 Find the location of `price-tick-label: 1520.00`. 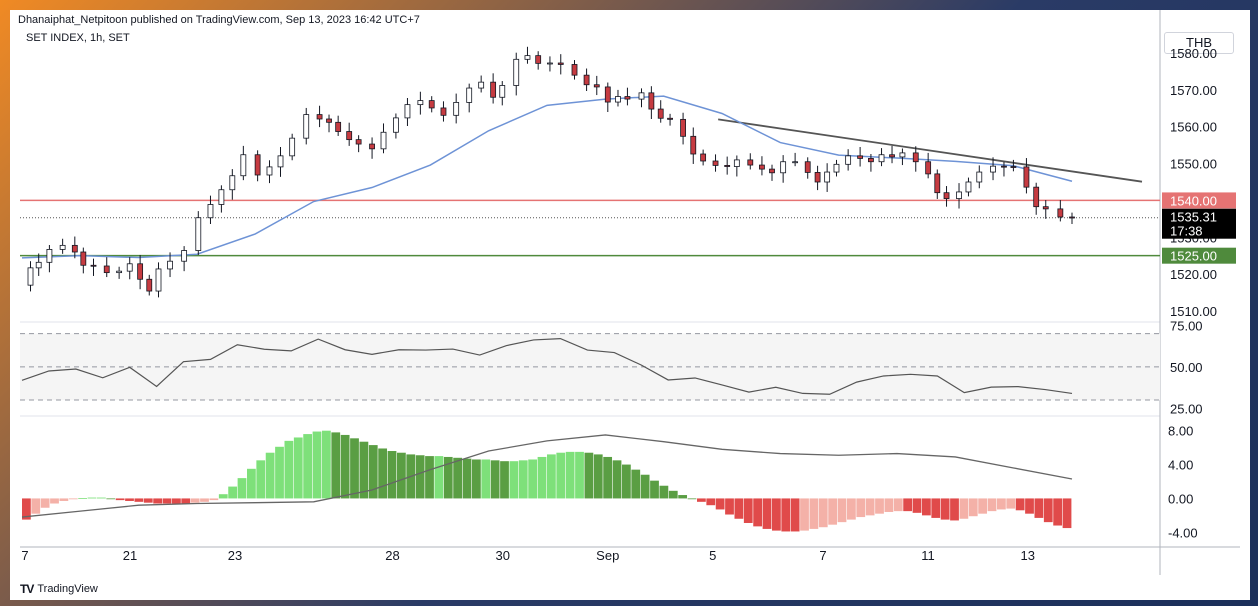

price-tick-label: 1520.00 is located at coordinates (1193, 274).